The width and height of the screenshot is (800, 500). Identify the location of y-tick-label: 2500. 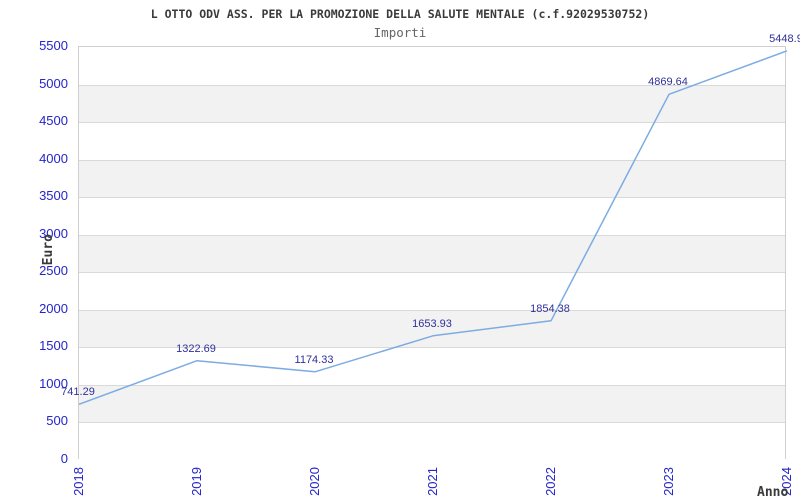
(53, 271).